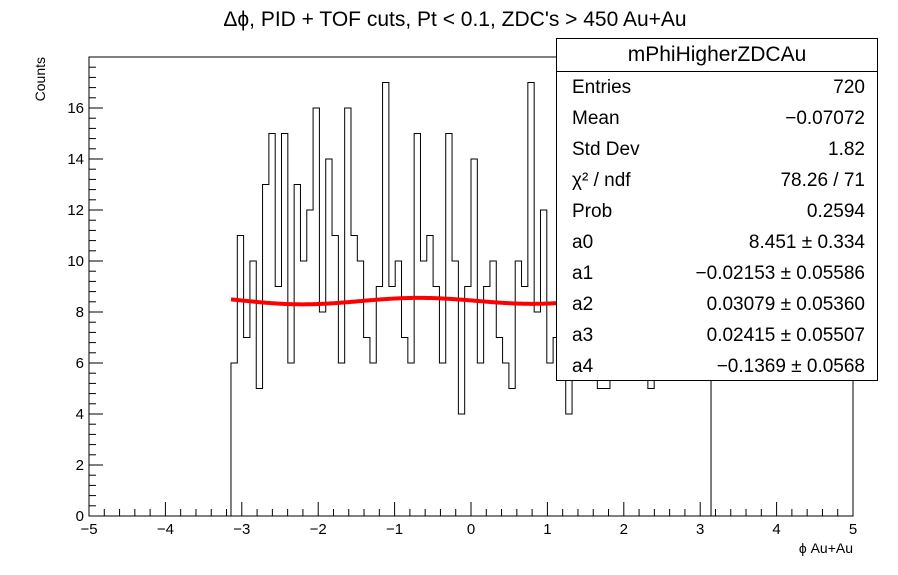  What do you see at coordinates (780, 273) in the screenshot?
I see `stats-value: −0.02153 ± 0.05586` at bounding box center [780, 273].